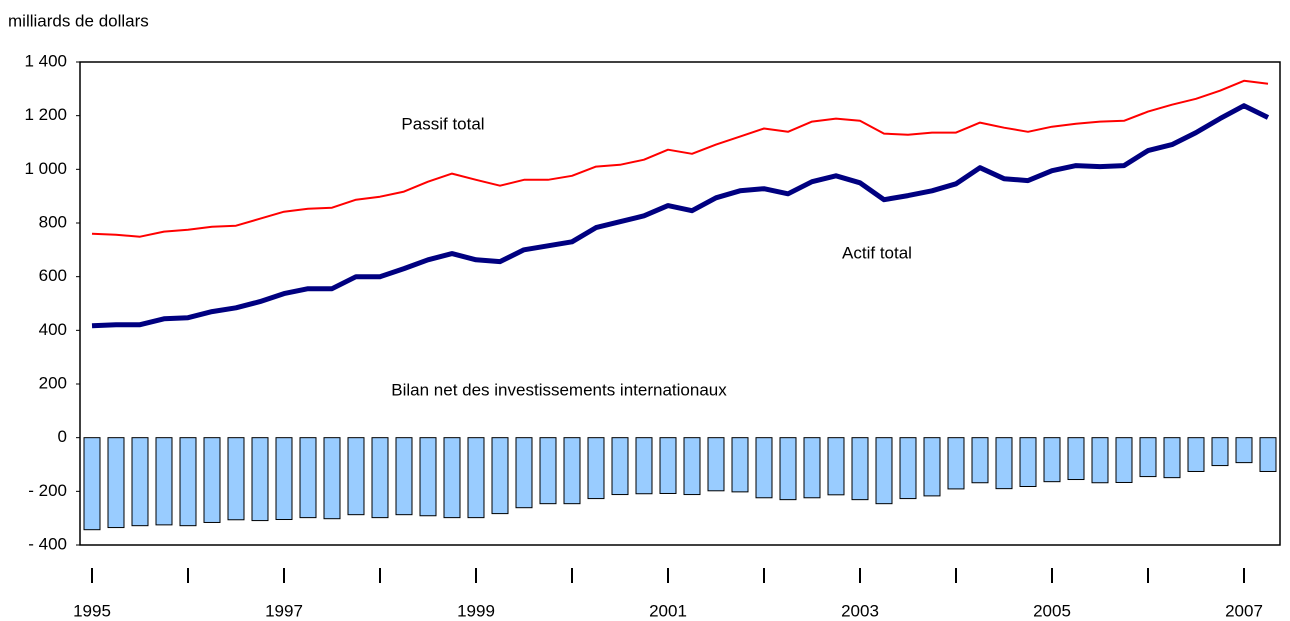 The height and width of the screenshot is (621, 1290). Describe the element at coordinates (53, 275) in the screenshot. I see `y-tick-label: 600` at that location.